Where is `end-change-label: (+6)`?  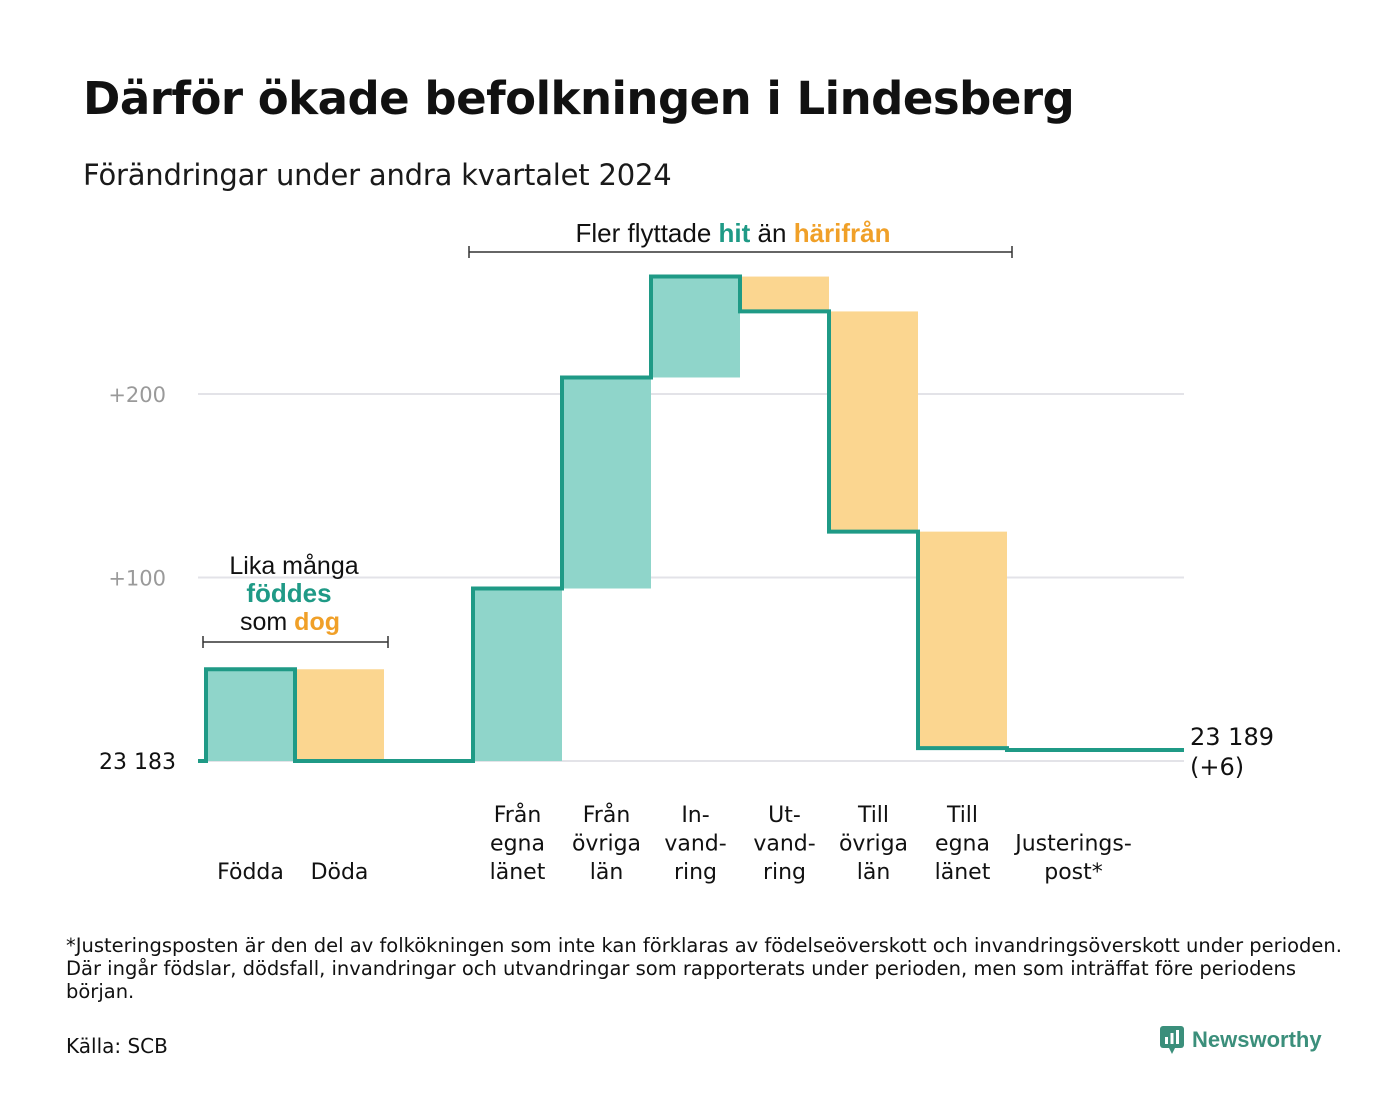 end-change-label: (+6) is located at coordinates (1217, 767).